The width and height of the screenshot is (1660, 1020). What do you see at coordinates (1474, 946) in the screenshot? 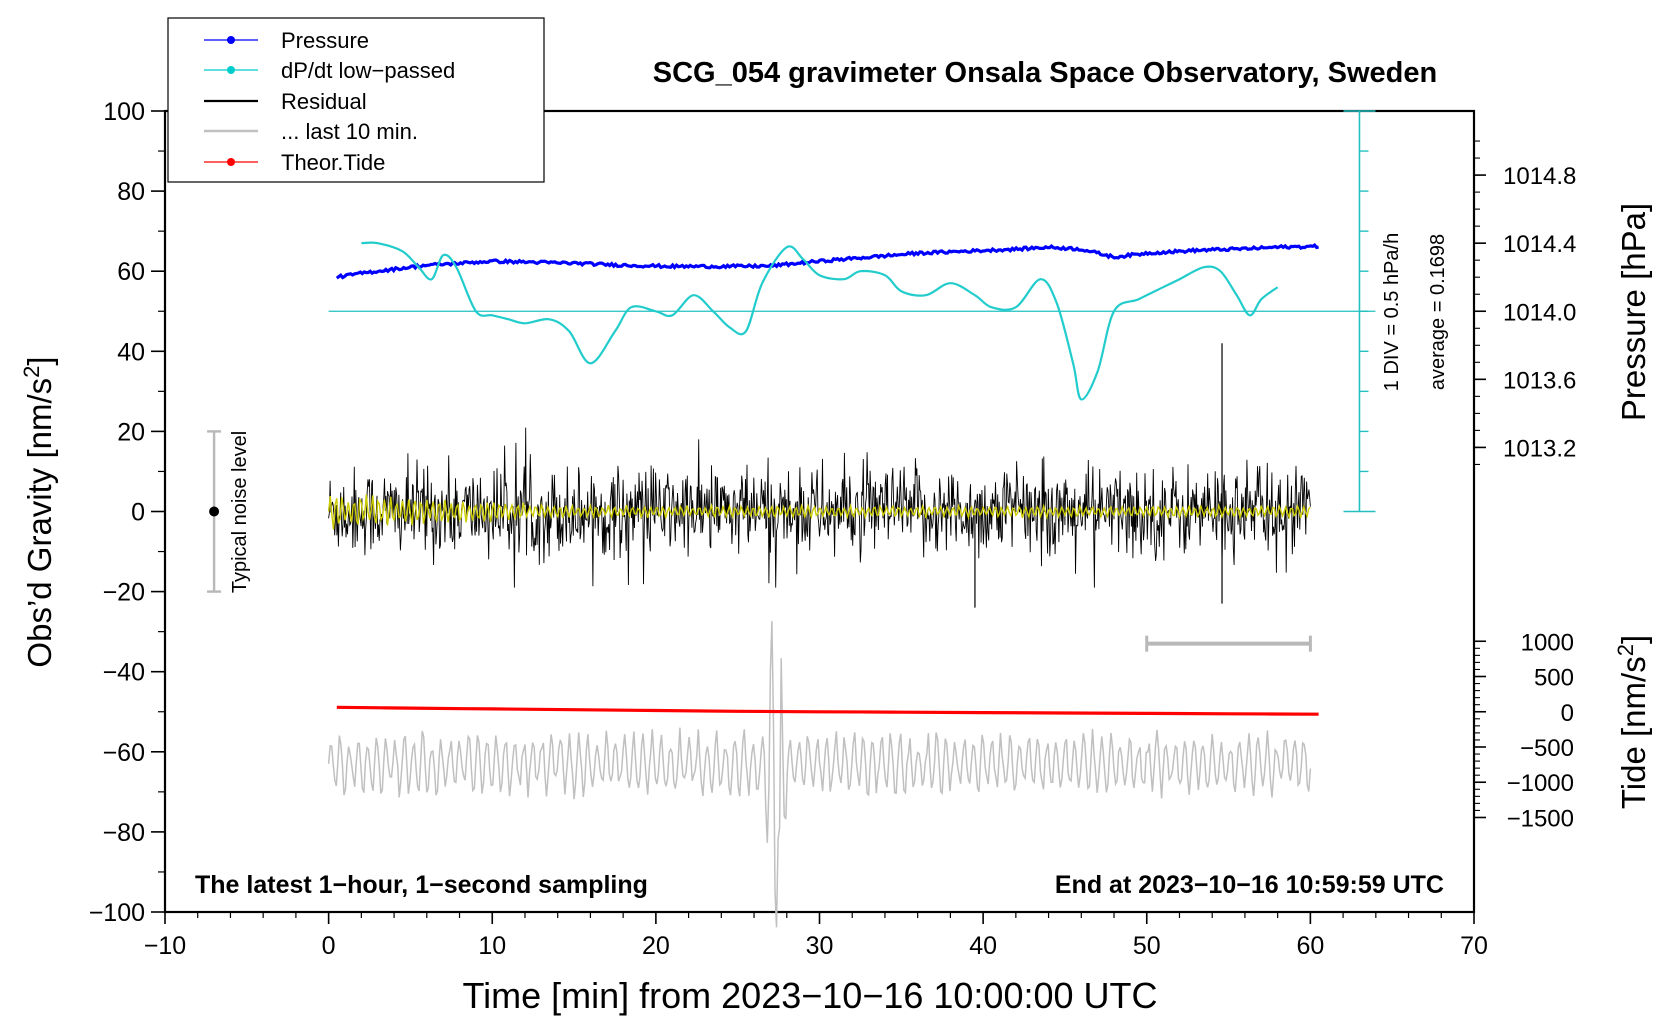
I see `x-tick-label: 70` at bounding box center [1474, 946].